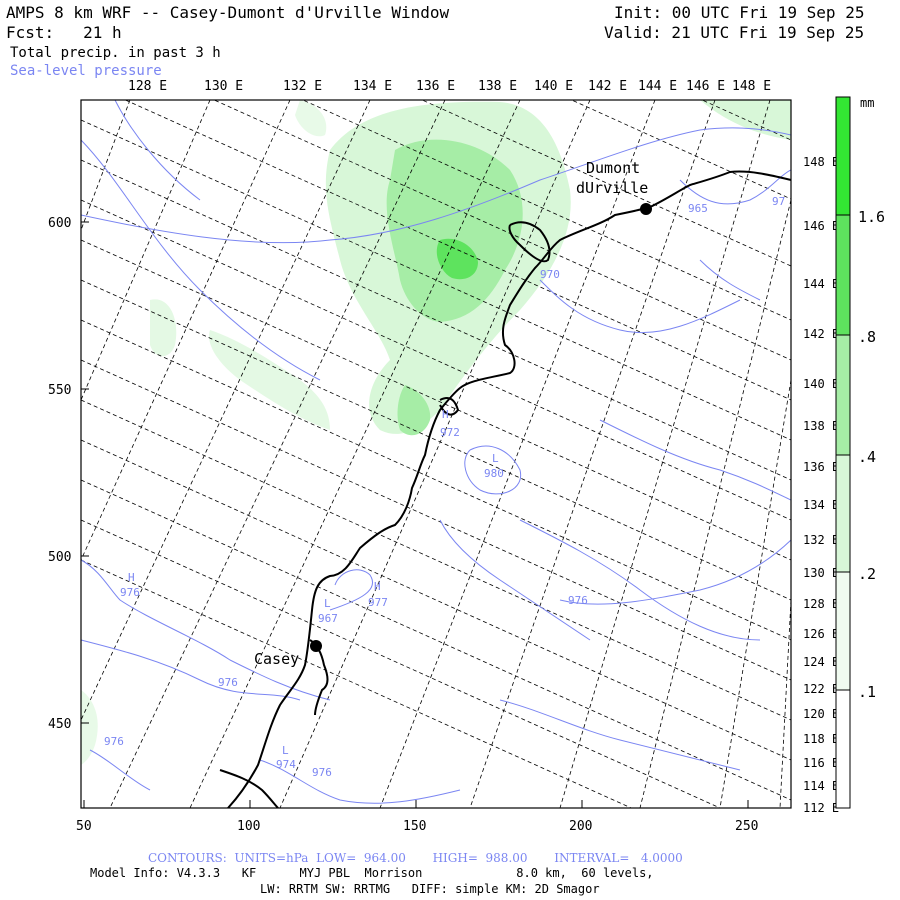  What do you see at coordinates (698, 208) in the screenshot?
I see `pressure-label: 965` at bounding box center [698, 208].